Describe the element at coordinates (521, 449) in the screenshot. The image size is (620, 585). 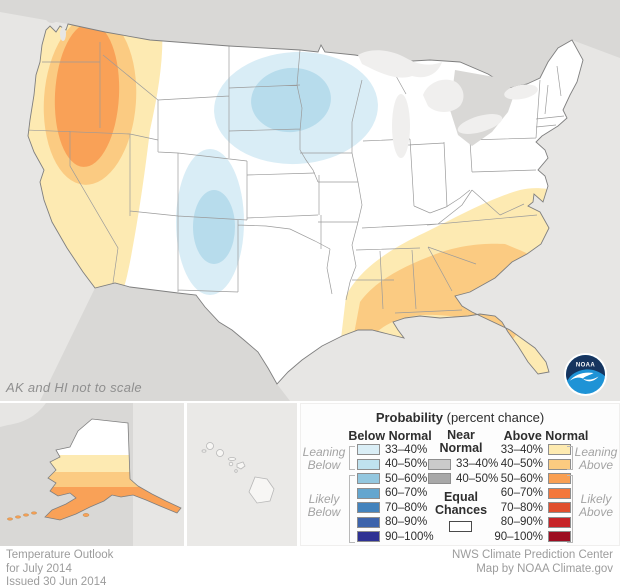
I see `above-33-40-label: 33–40%` at that location.